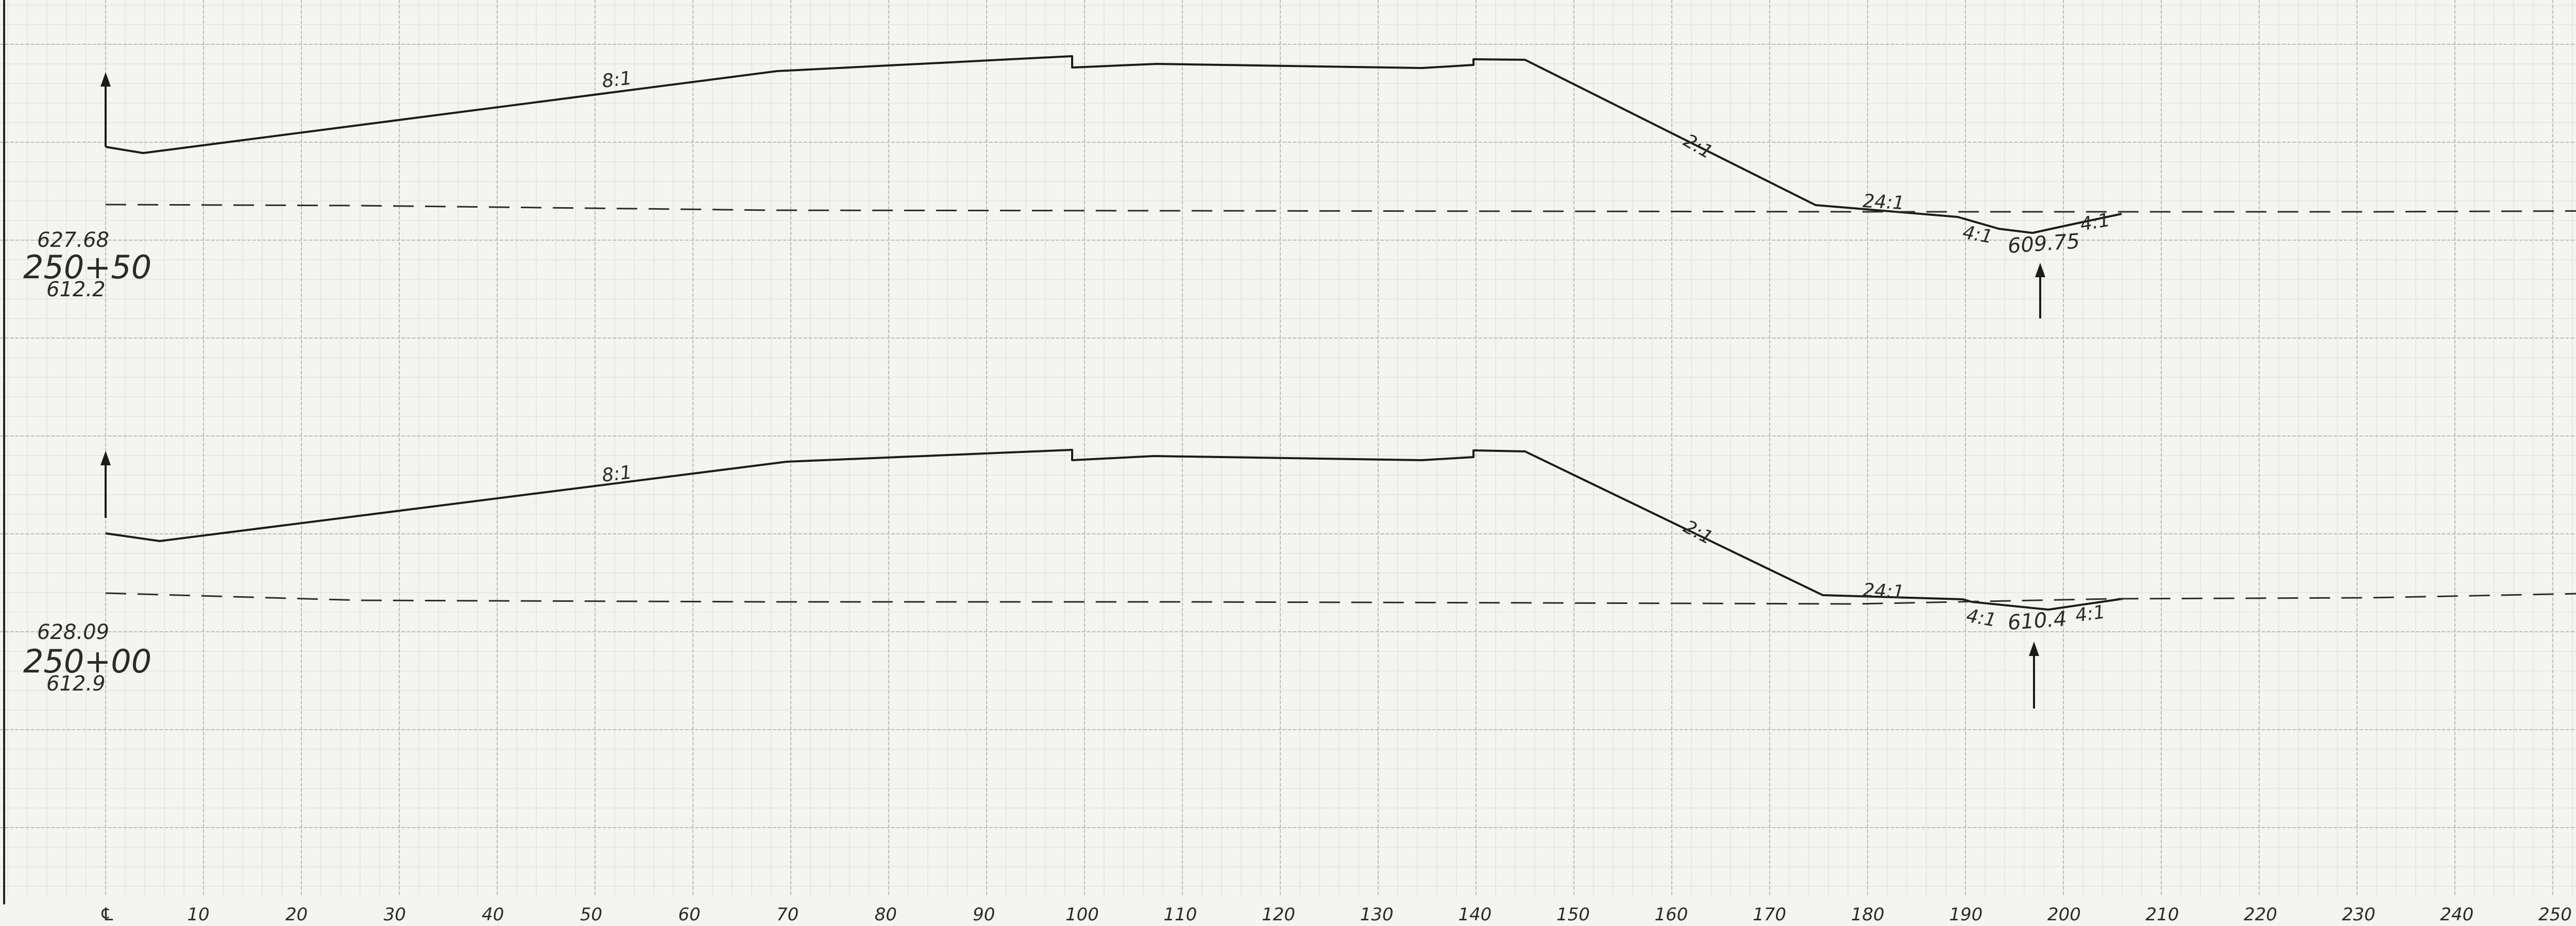  I want to click on axis-tick-label: 170, so click(1769, 914).